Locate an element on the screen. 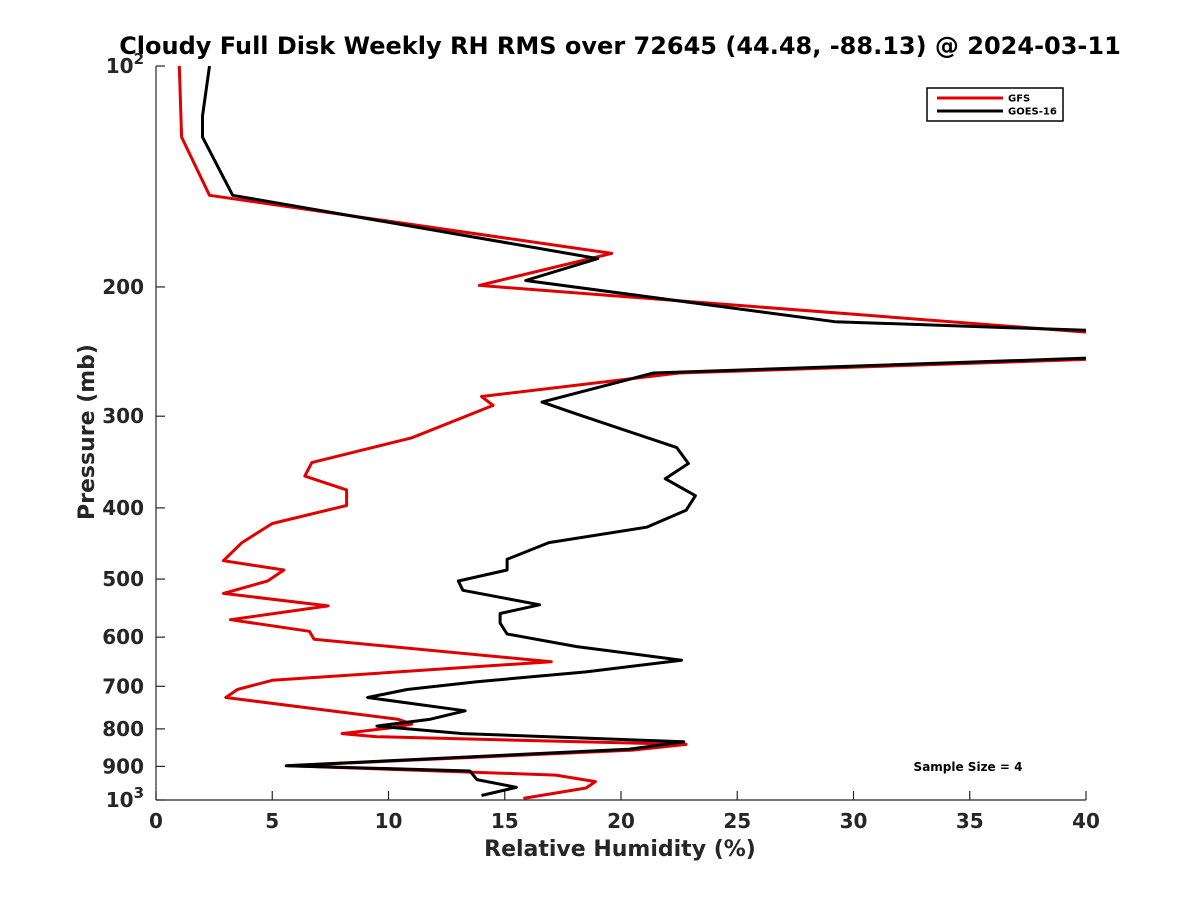 The image size is (1200, 900). y-tick-label: 900 is located at coordinates (123, 766).